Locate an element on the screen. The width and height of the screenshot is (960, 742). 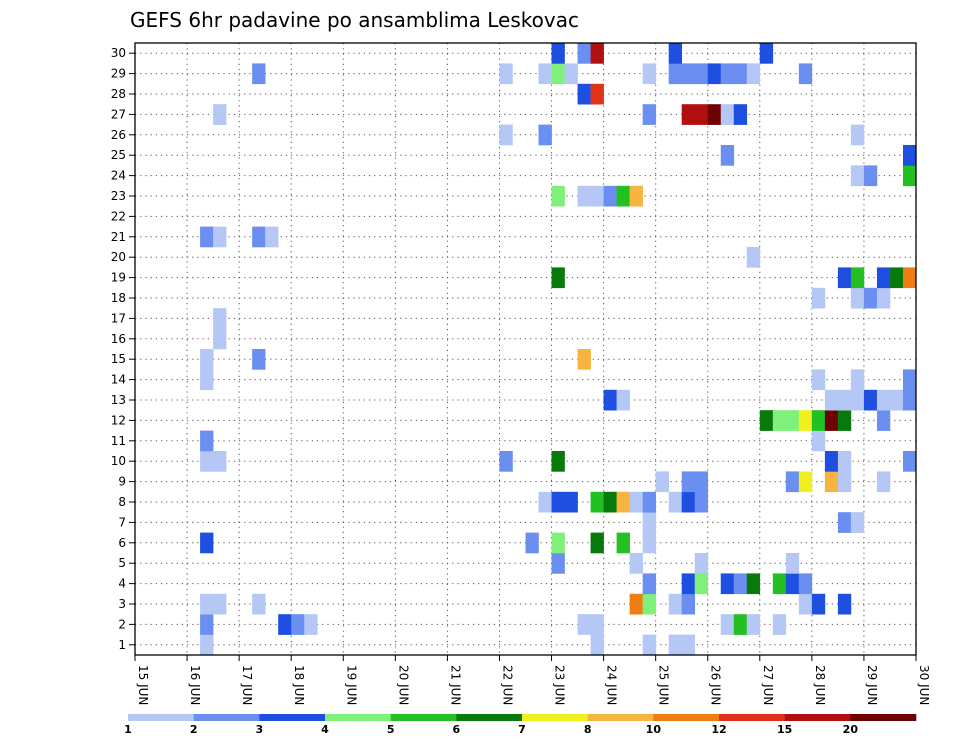
y-tick-label: 8 is located at coordinates (122, 502).